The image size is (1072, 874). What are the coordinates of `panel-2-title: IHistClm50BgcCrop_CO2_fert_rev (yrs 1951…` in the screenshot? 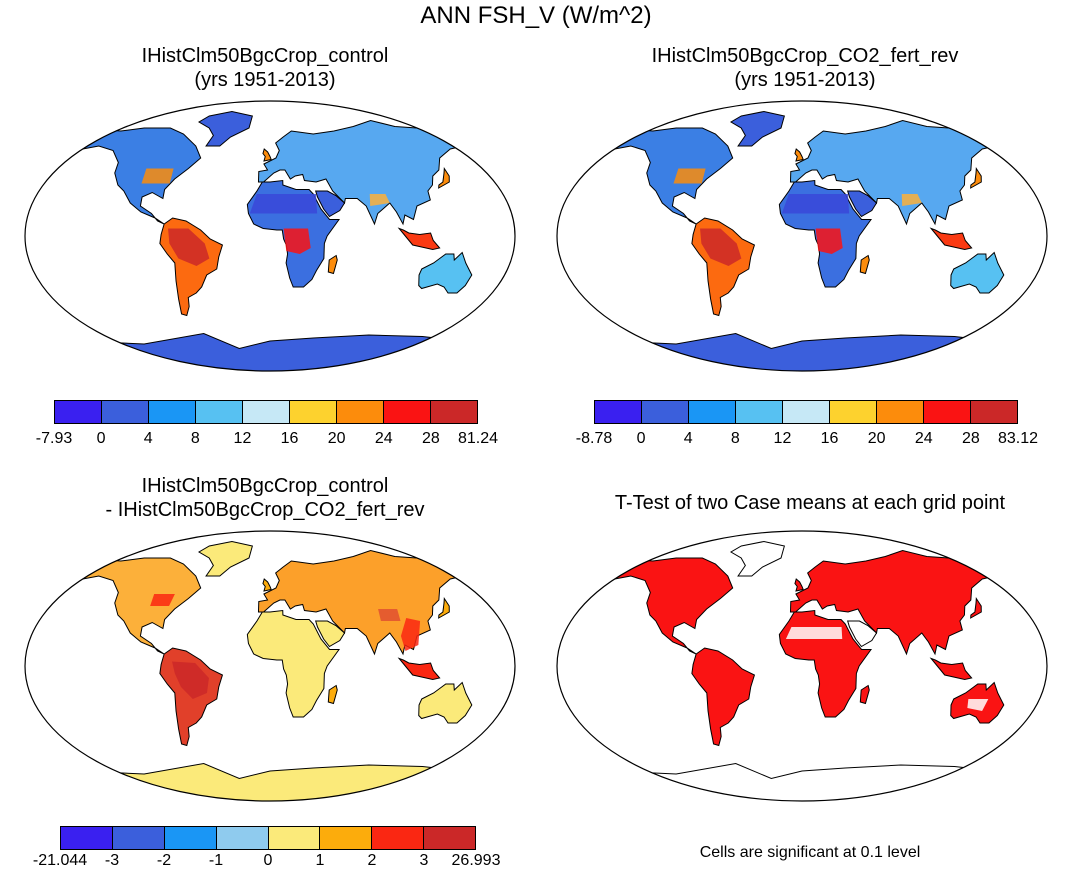 It's located at (805, 68).